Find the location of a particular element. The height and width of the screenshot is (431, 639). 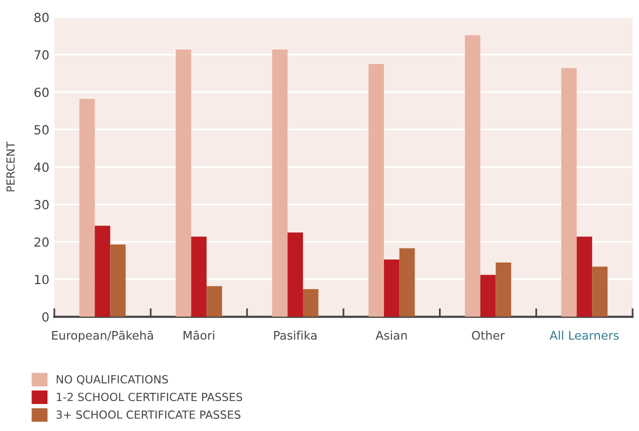

x-tick-label: Māori is located at coordinates (199, 335).